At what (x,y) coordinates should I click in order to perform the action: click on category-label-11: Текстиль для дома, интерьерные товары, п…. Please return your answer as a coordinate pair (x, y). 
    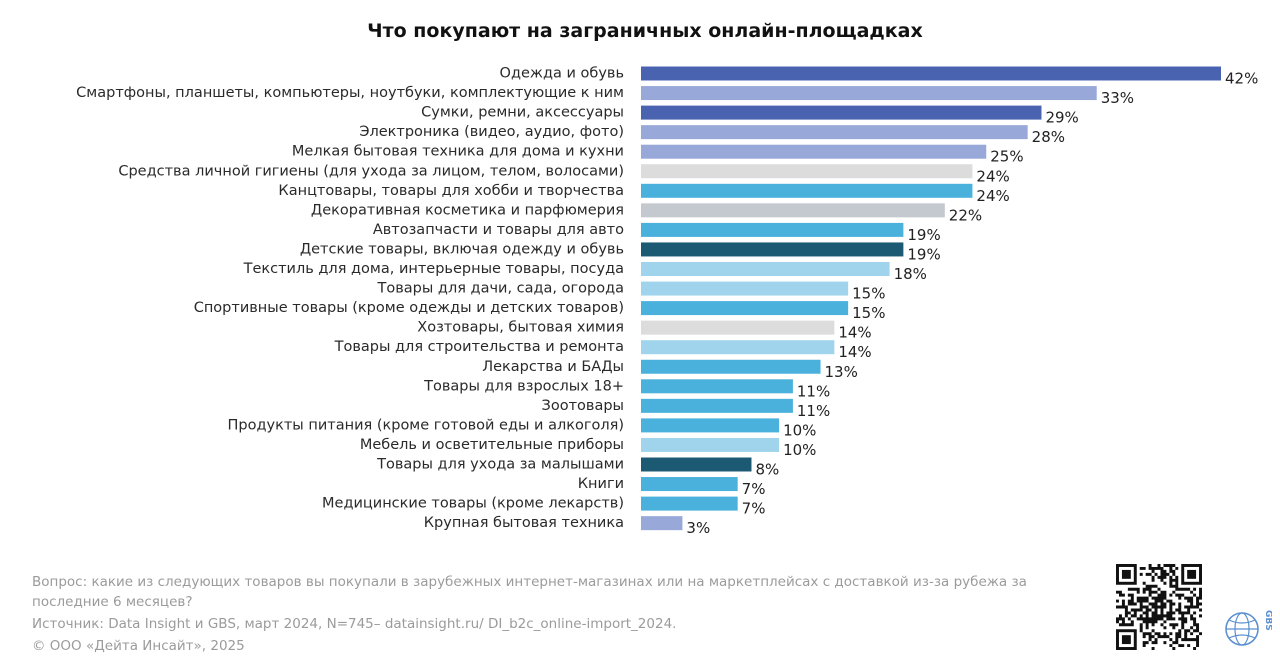
    Looking at the image, I should click on (433, 269).